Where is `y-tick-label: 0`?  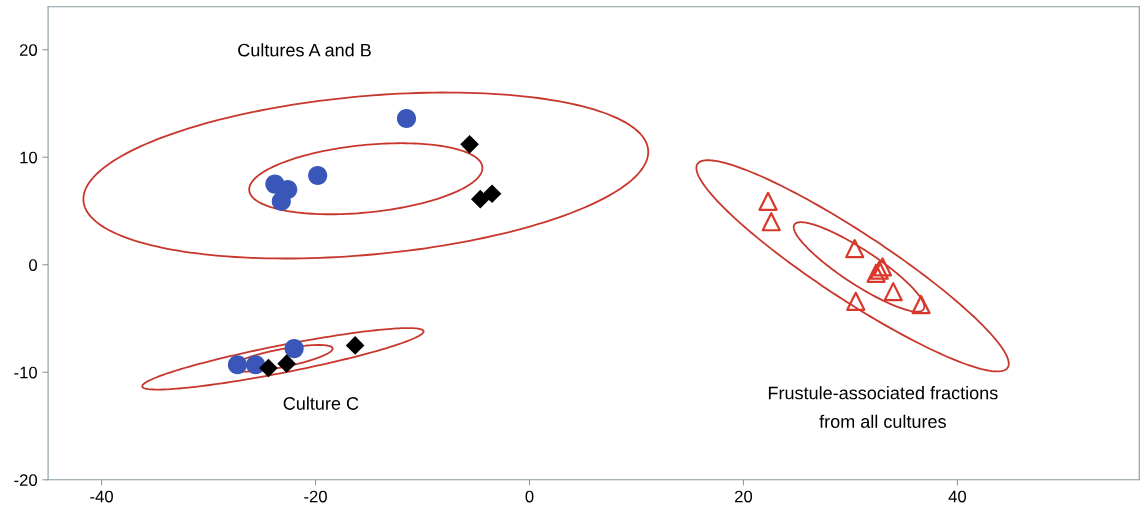 y-tick-label: 0 is located at coordinates (33, 265).